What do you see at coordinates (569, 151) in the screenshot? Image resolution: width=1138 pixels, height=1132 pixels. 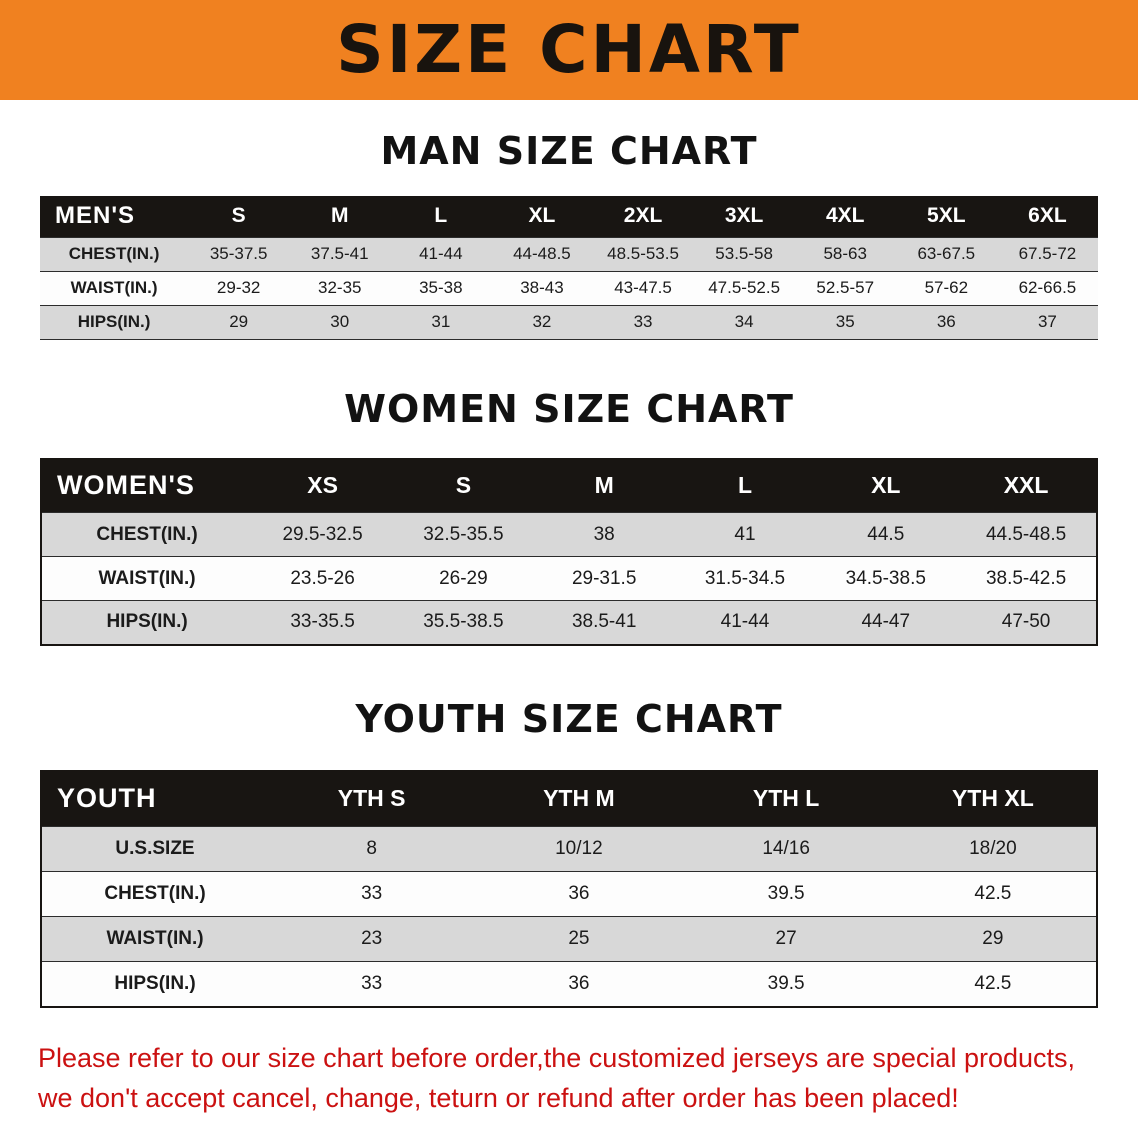 I see `men-section-heading: MAN SIZE CHART` at bounding box center [569, 151].